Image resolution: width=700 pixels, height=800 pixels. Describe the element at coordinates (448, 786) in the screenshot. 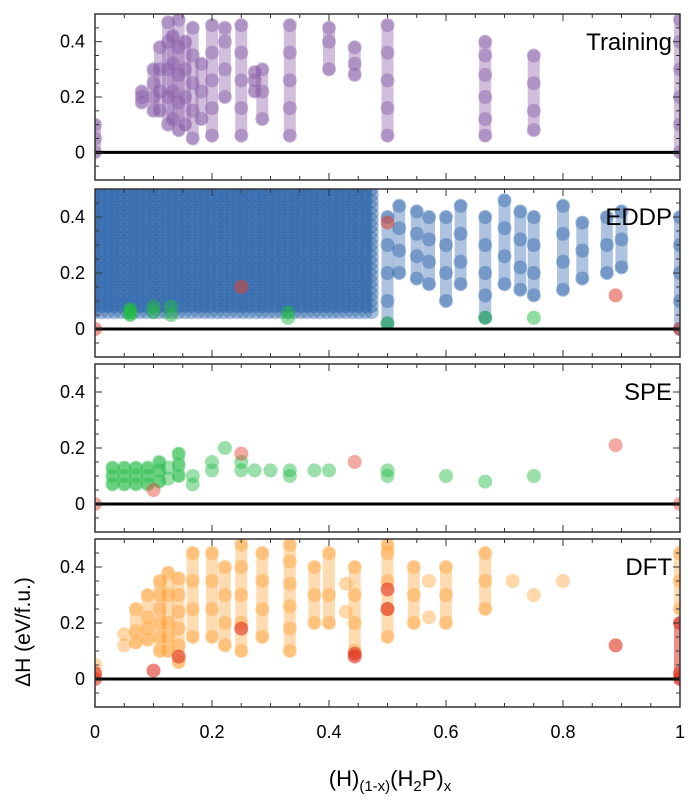

I see `xlabel-sub-x: x` at that location.